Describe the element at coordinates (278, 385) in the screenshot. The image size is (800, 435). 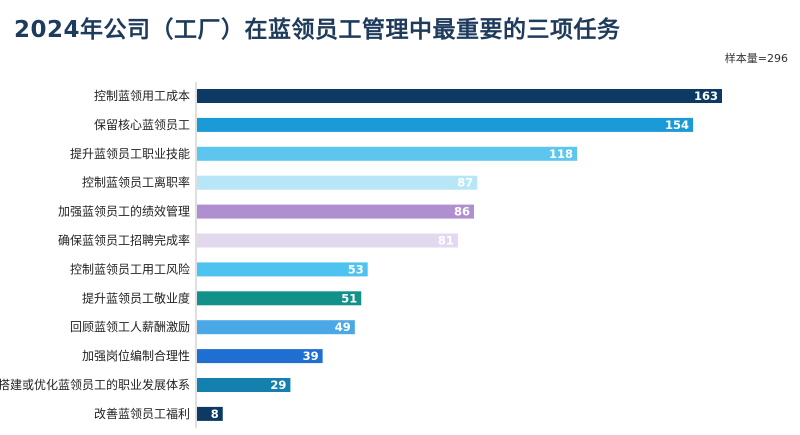
I see `bar-value-label: 29` at that location.